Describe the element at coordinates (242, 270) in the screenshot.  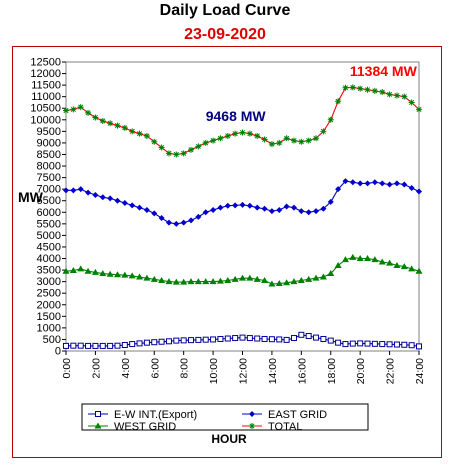
I see `series-west-grid` at that location.